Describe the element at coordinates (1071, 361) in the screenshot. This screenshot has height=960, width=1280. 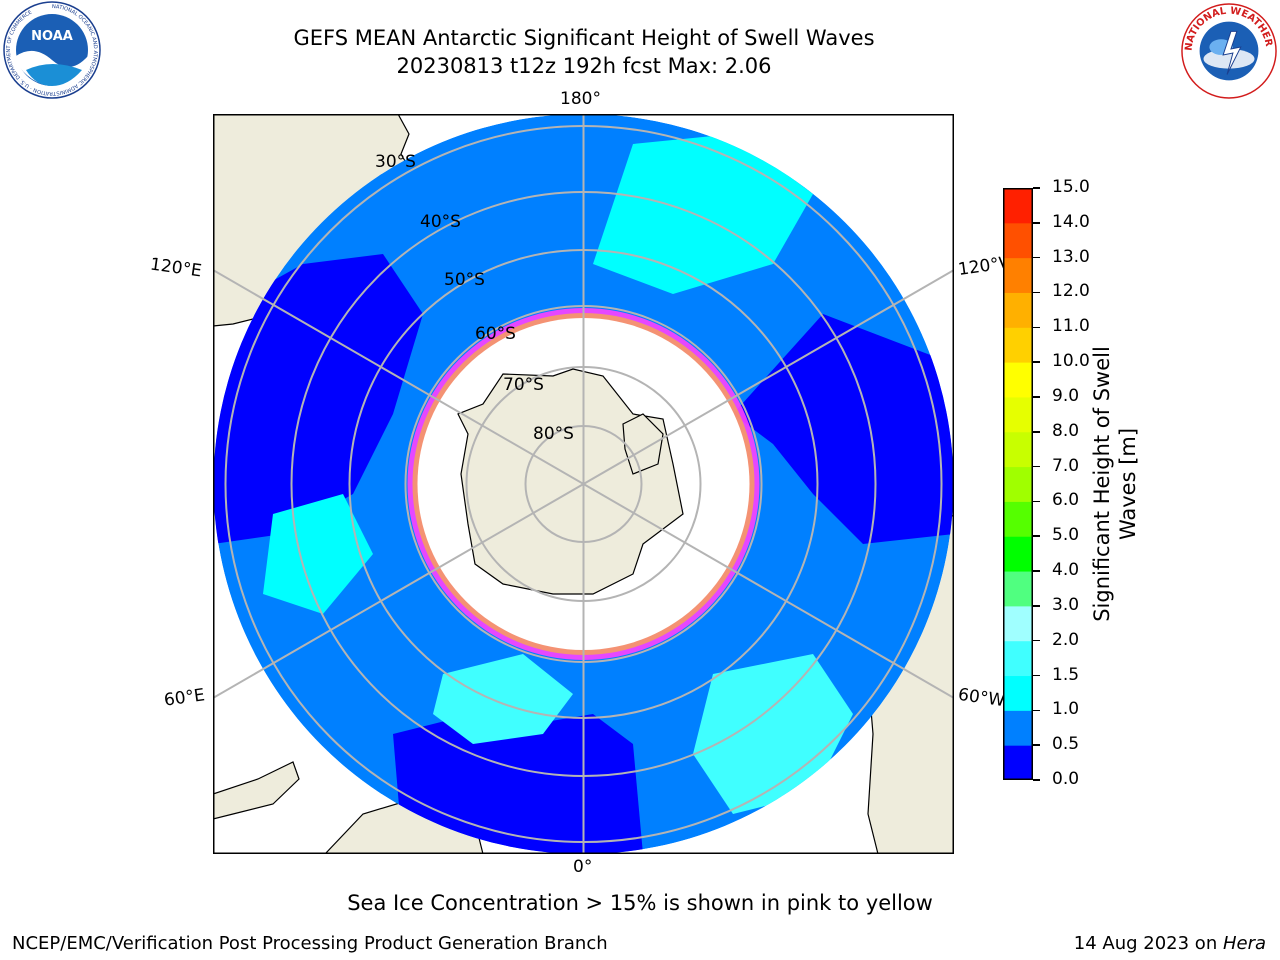
I see `colorbar-tick-label: 10.0` at that location.